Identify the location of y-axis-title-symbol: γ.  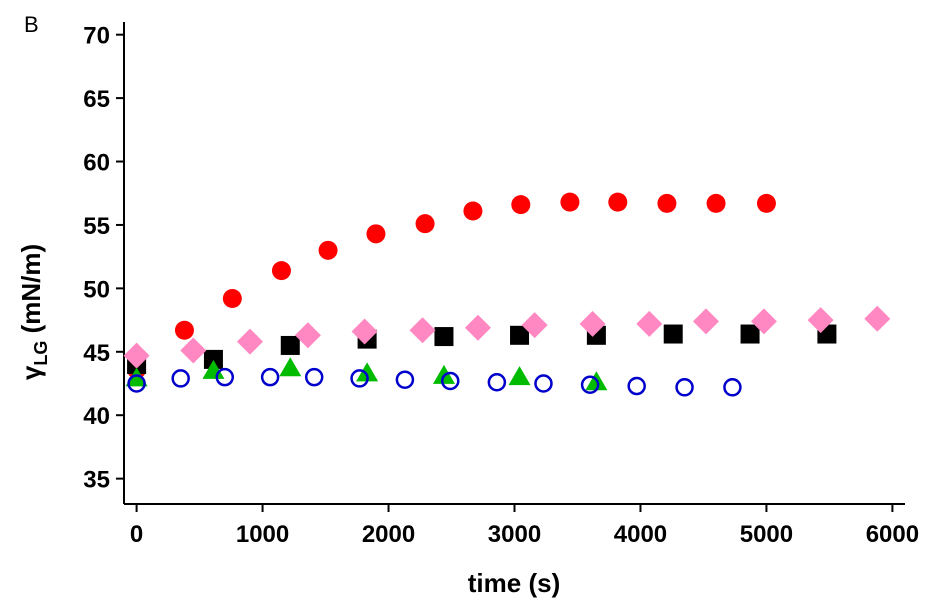
(31, 372).